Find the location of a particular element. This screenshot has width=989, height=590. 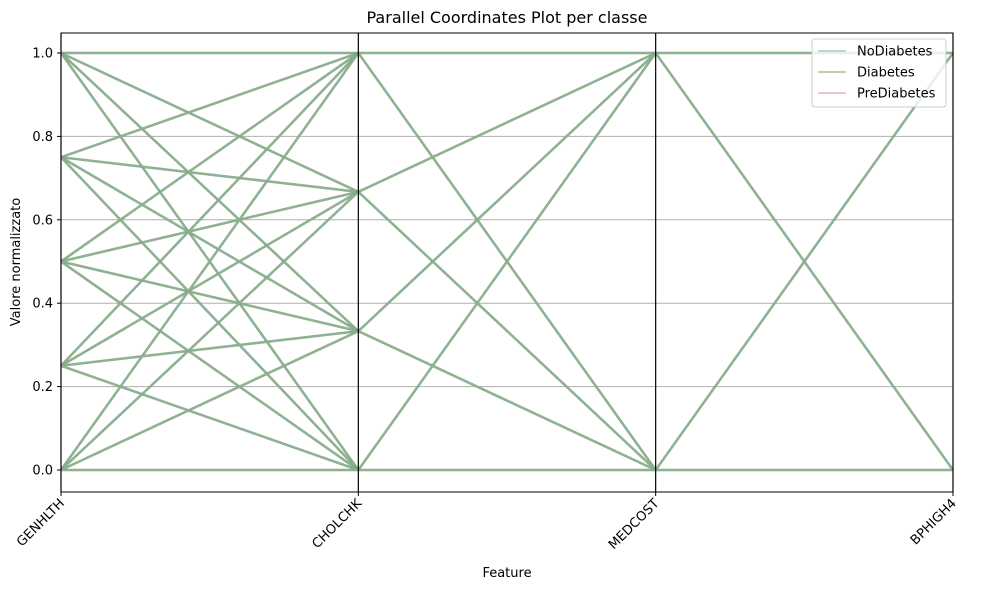

legend-label: Diabetes is located at coordinates (886, 73).